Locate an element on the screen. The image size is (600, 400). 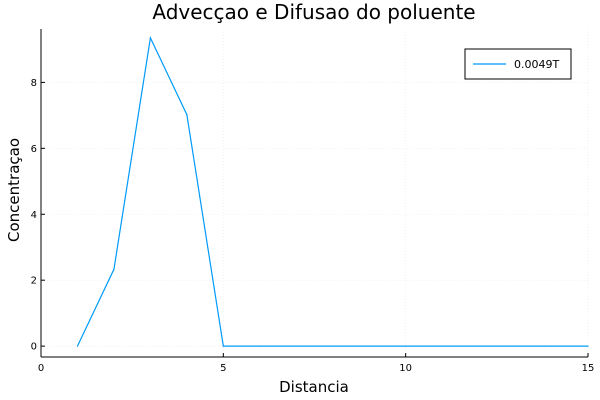
legend: 0.0049T is located at coordinates (518, 64).